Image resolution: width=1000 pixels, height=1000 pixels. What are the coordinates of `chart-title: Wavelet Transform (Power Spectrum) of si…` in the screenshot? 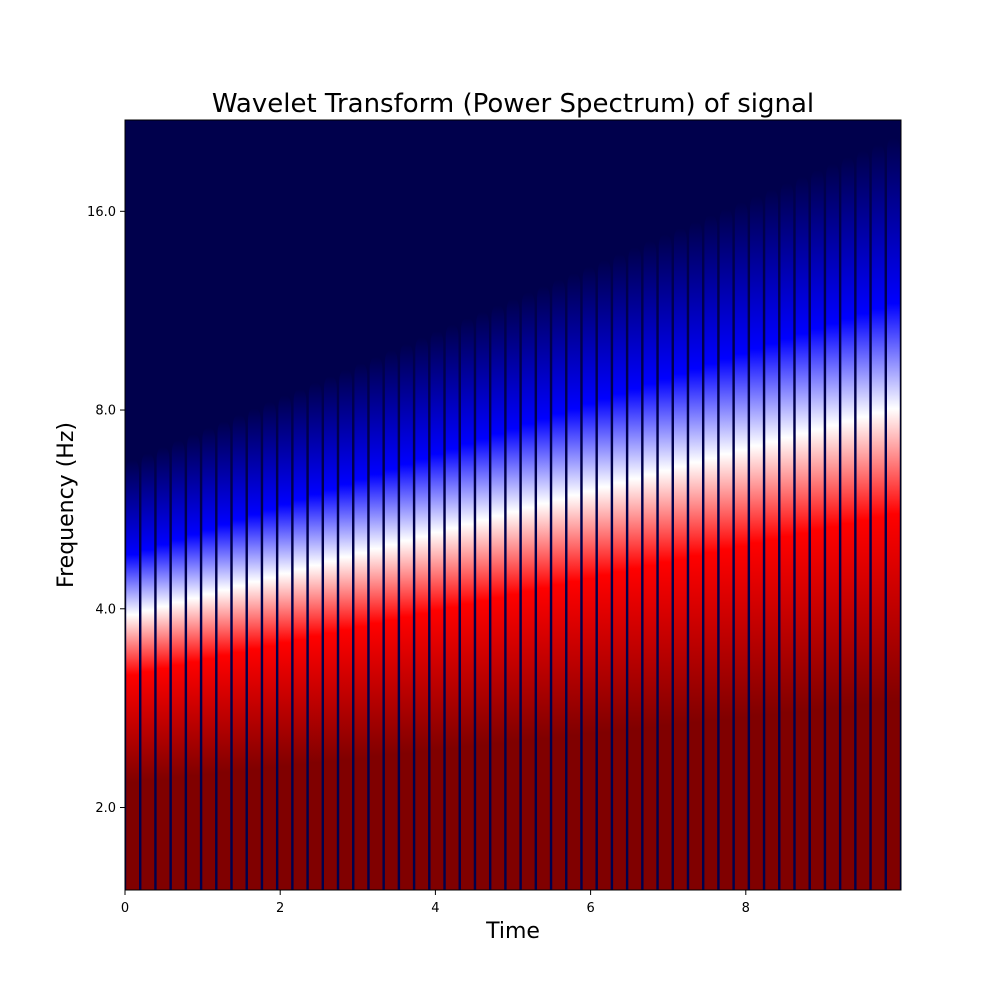 It's located at (513, 104).